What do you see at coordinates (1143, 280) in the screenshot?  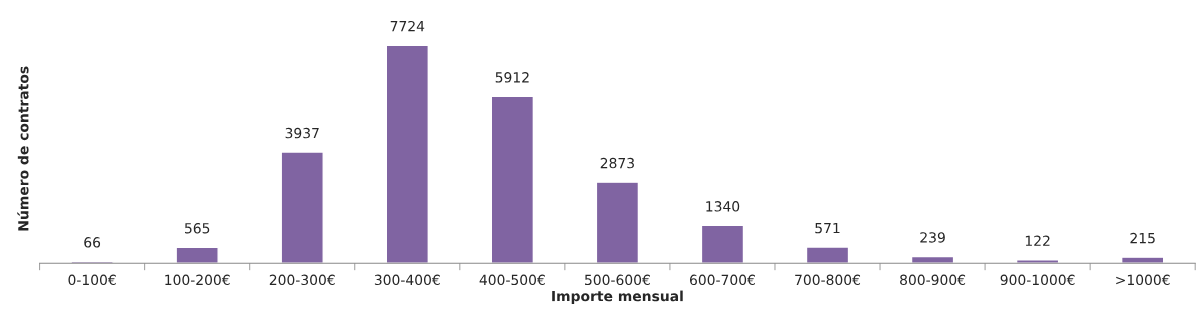 I see `x-tick-label: >1000€` at bounding box center [1143, 280].